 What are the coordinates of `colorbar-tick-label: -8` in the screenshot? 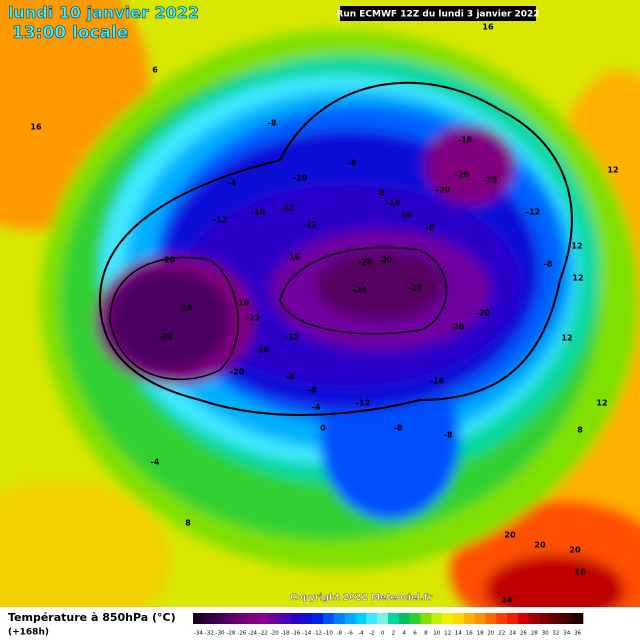 It's located at (340, 634).